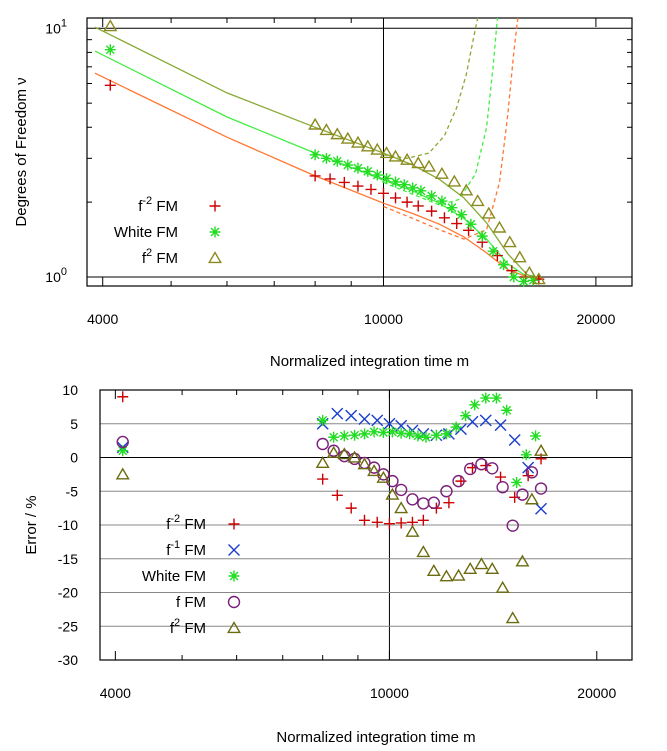 The width and height of the screenshot is (667, 751). What do you see at coordinates (68, 660) in the screenshot?
I see `y-tick-label: -30` at bounding box center [68, 660].